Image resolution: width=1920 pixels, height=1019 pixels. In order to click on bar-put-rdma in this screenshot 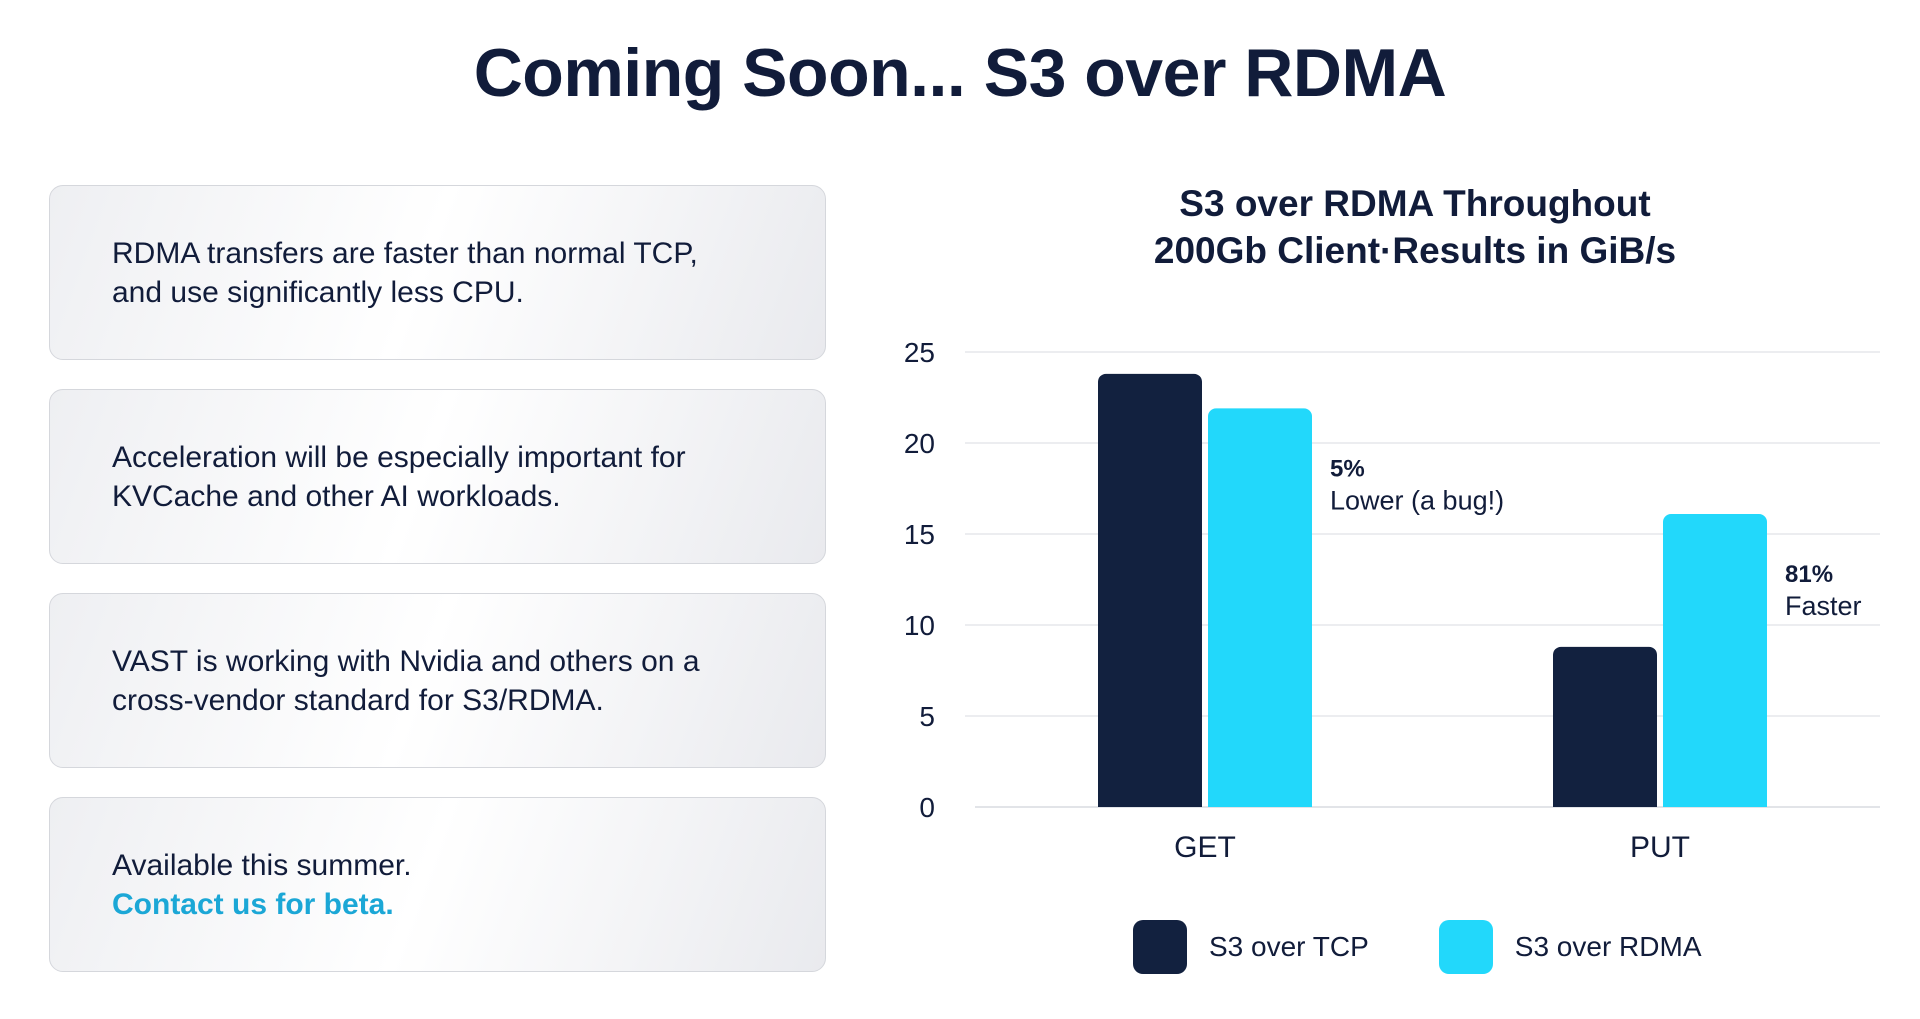, I will do `click(1715, 660)`.